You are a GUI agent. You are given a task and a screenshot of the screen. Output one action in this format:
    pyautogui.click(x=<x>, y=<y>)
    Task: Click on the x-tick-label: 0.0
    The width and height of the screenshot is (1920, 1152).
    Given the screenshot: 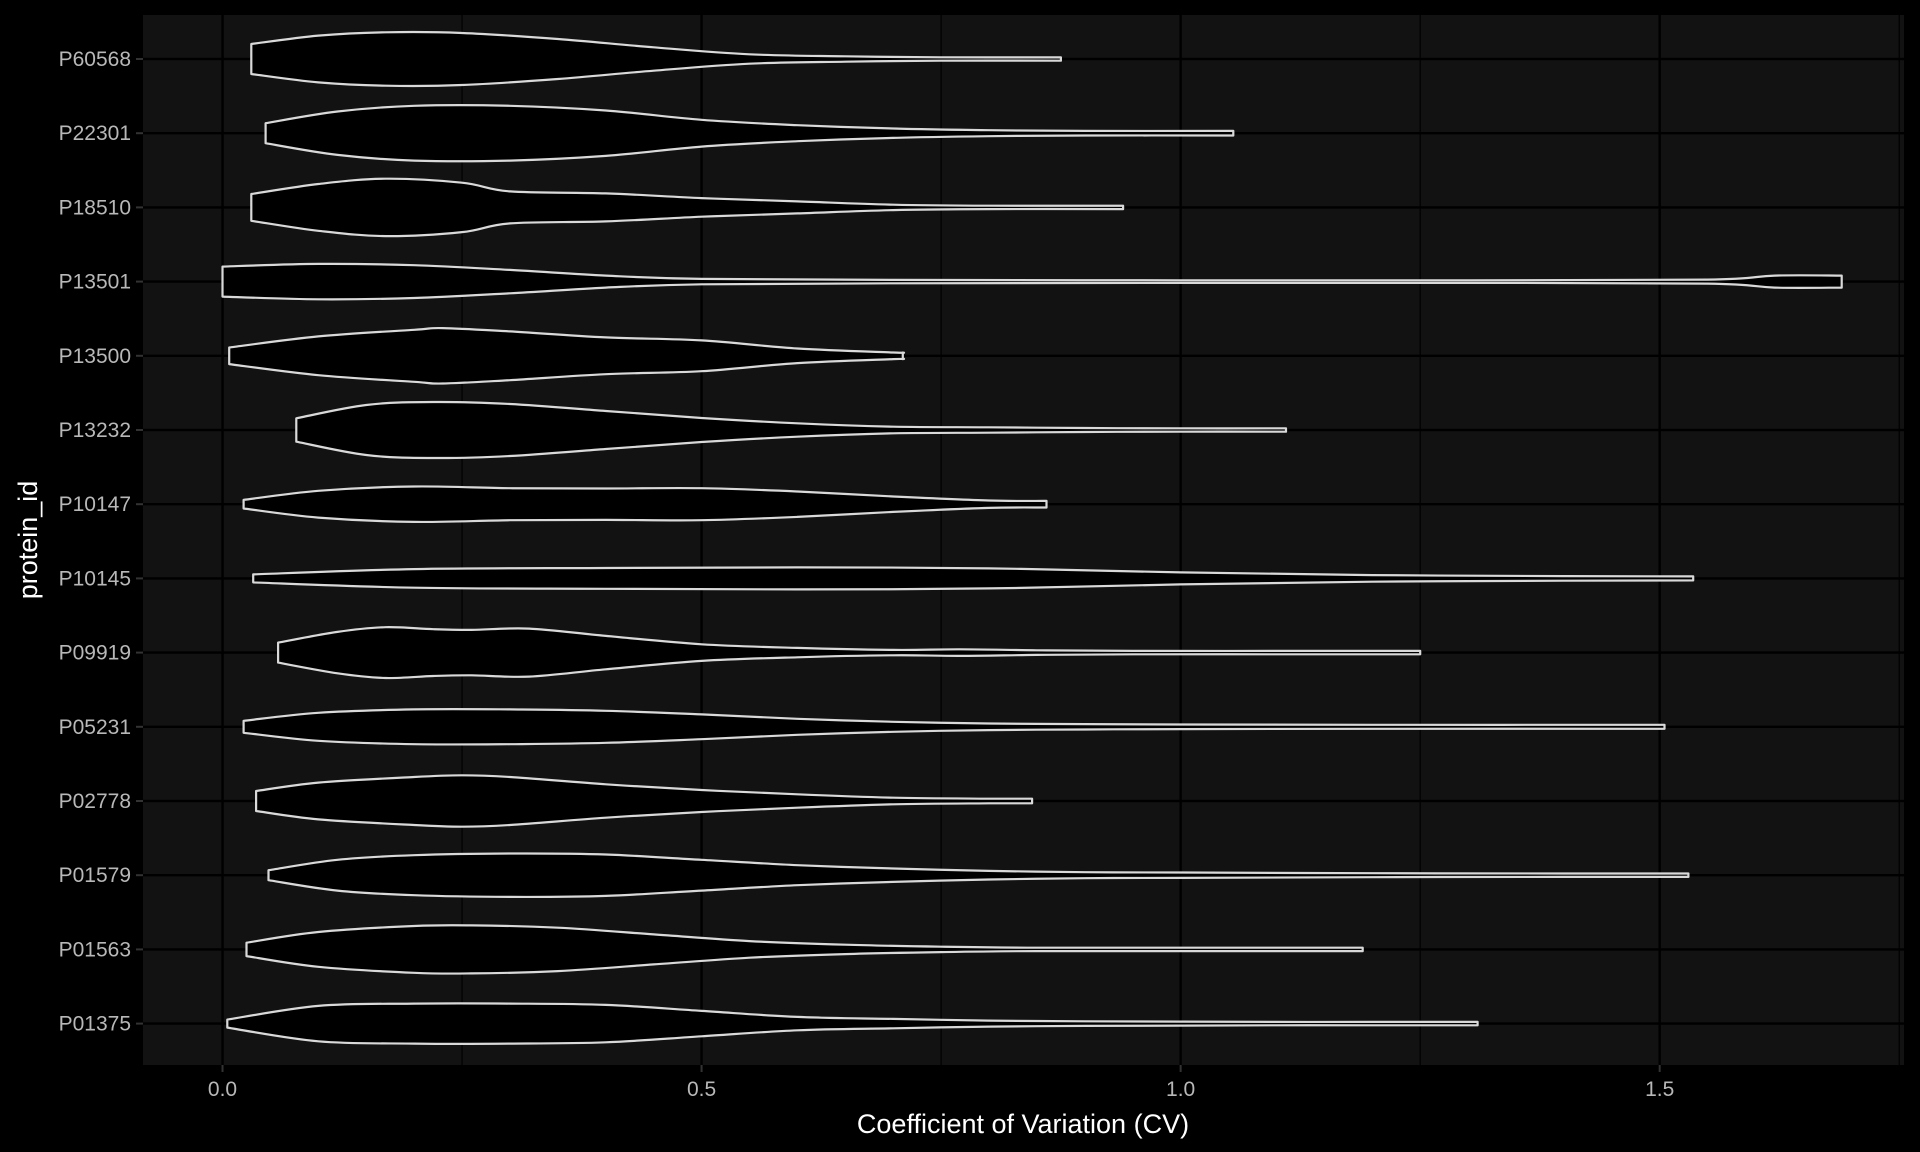 What is the action you would take?
    pyautogui.click(x=222, y=1089)
    